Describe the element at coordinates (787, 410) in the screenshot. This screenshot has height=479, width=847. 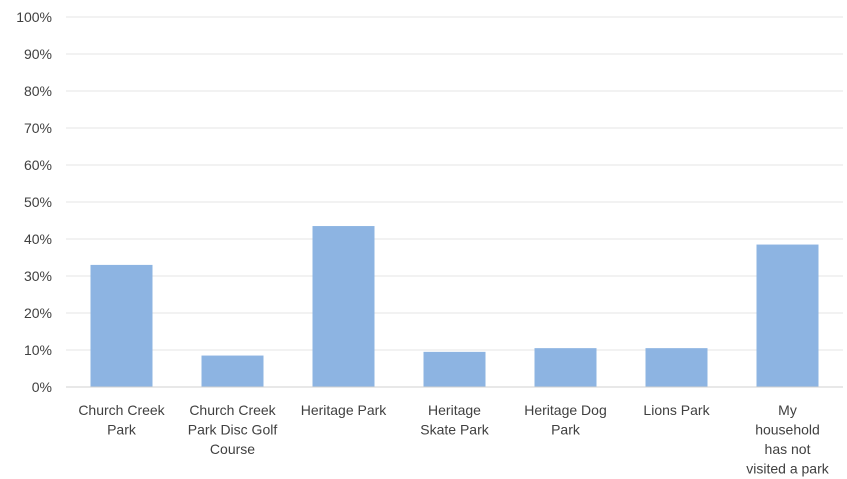
I see `x-category-label-line: My` at that location.